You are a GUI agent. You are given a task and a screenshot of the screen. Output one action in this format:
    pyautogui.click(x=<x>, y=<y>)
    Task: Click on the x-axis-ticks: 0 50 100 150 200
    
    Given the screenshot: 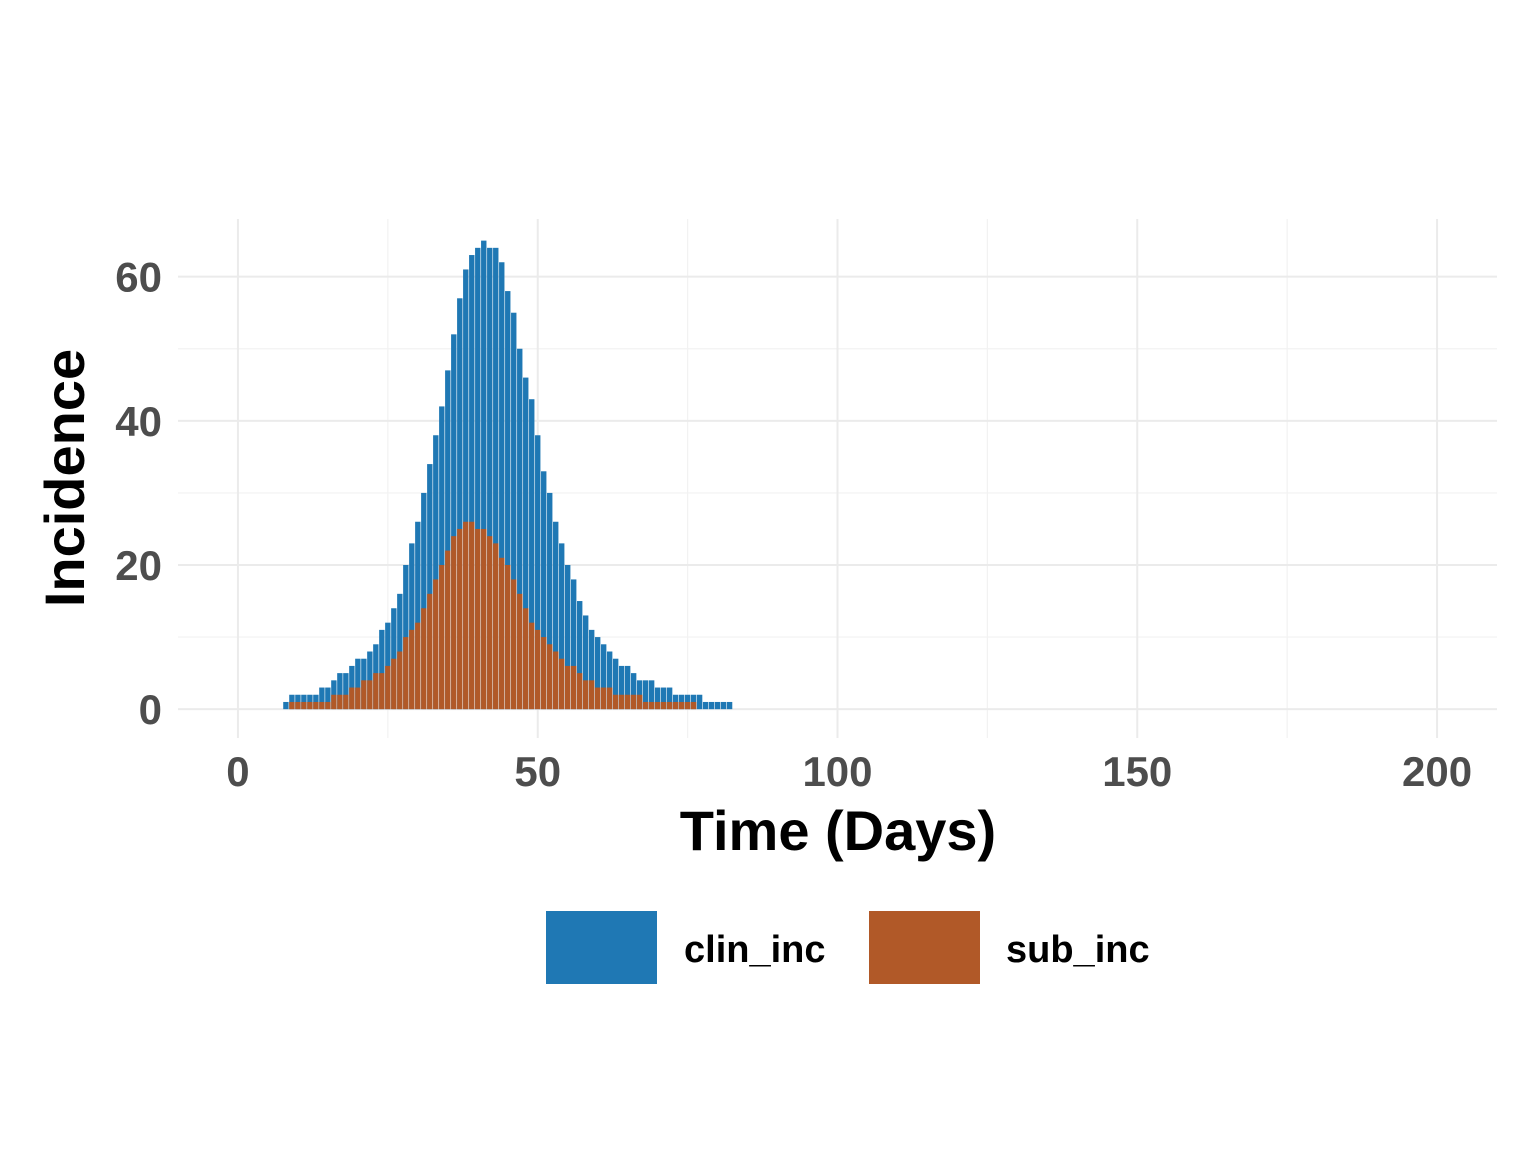 What is the action you would take?
    pyautogui.click(x=849, y=771)
    